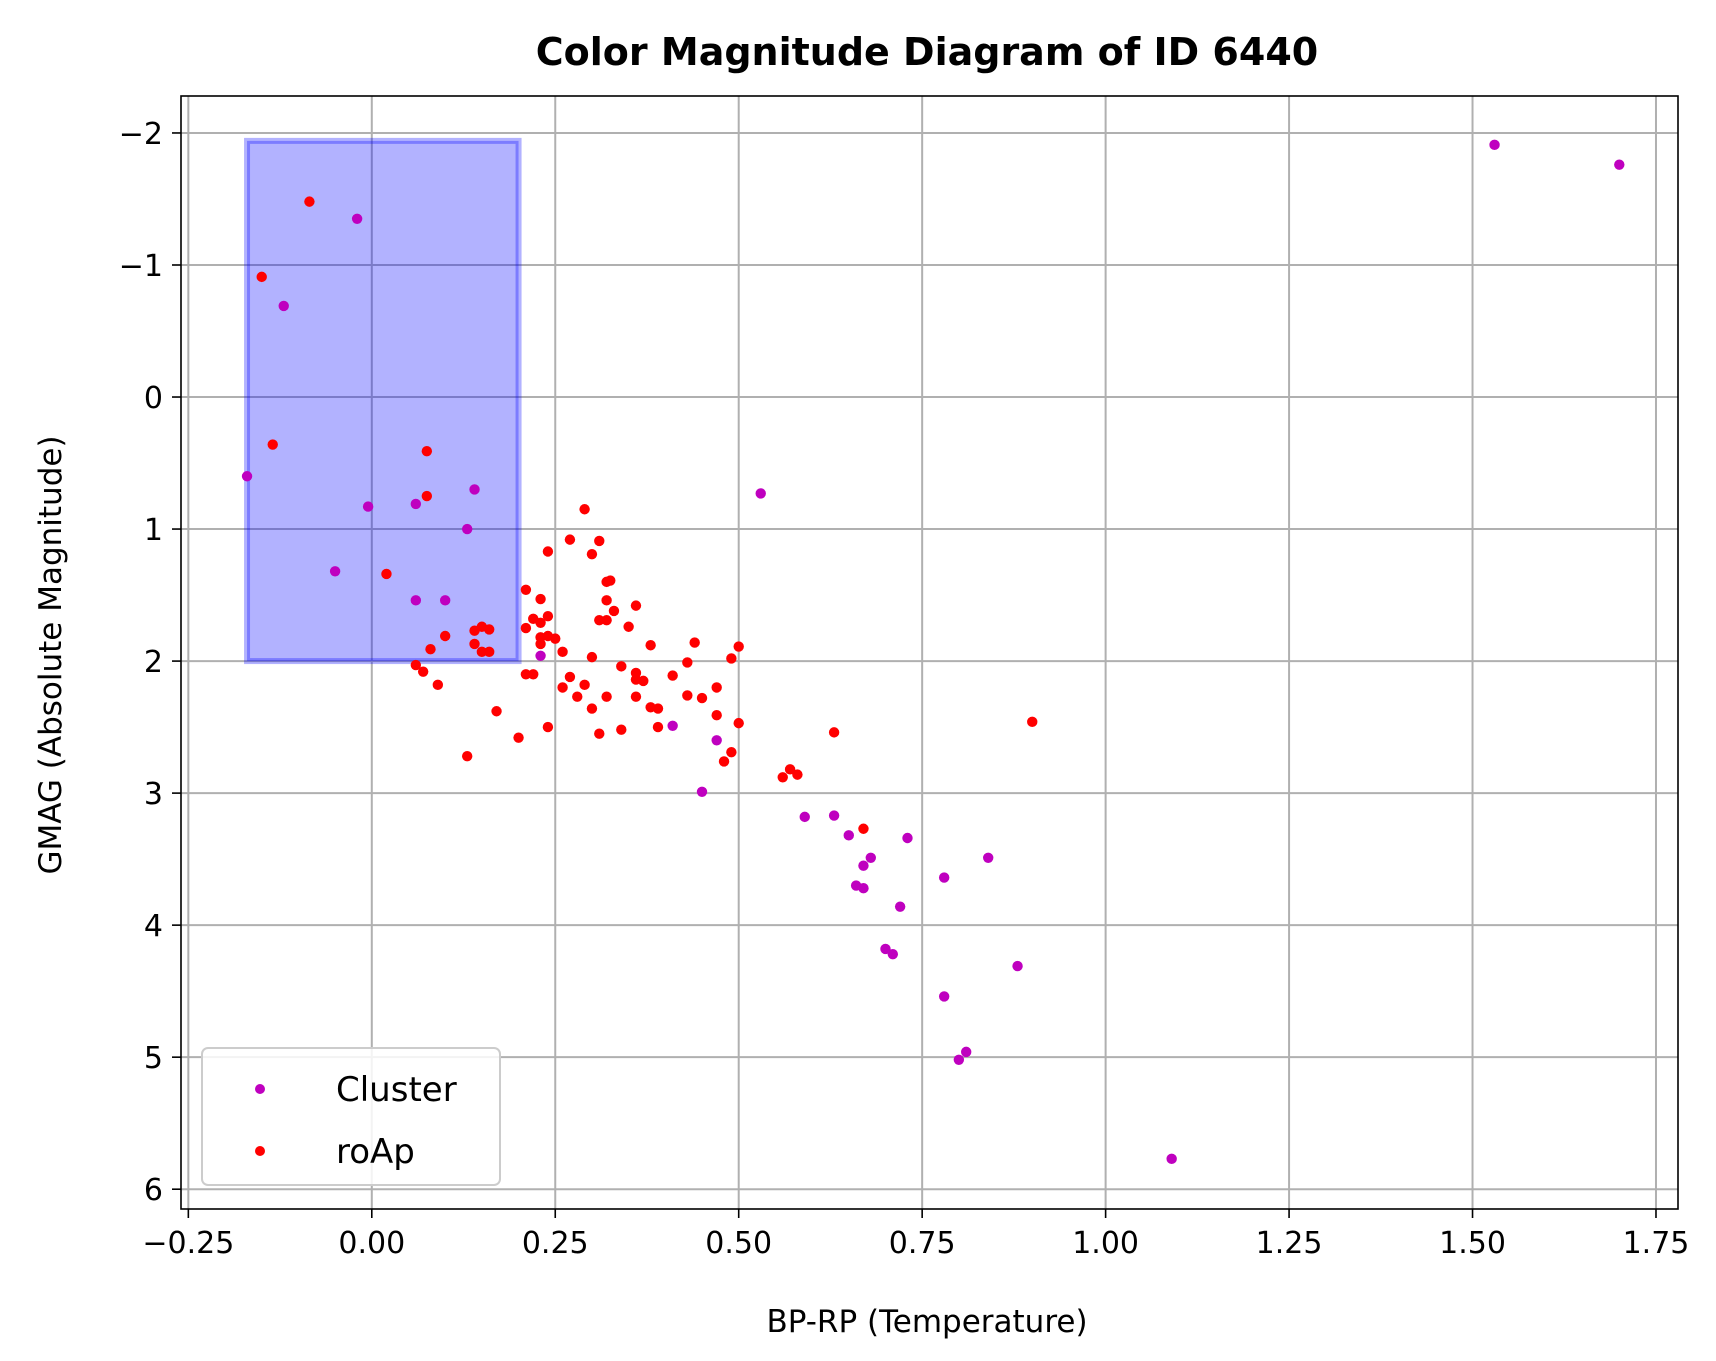 Image resolution: width=1716 pixels, height=1361 pixels. What do you see at coordinates (383, 401) in the screenshot?
I see `highlight-region-layer` at bounding box center [383, 401].